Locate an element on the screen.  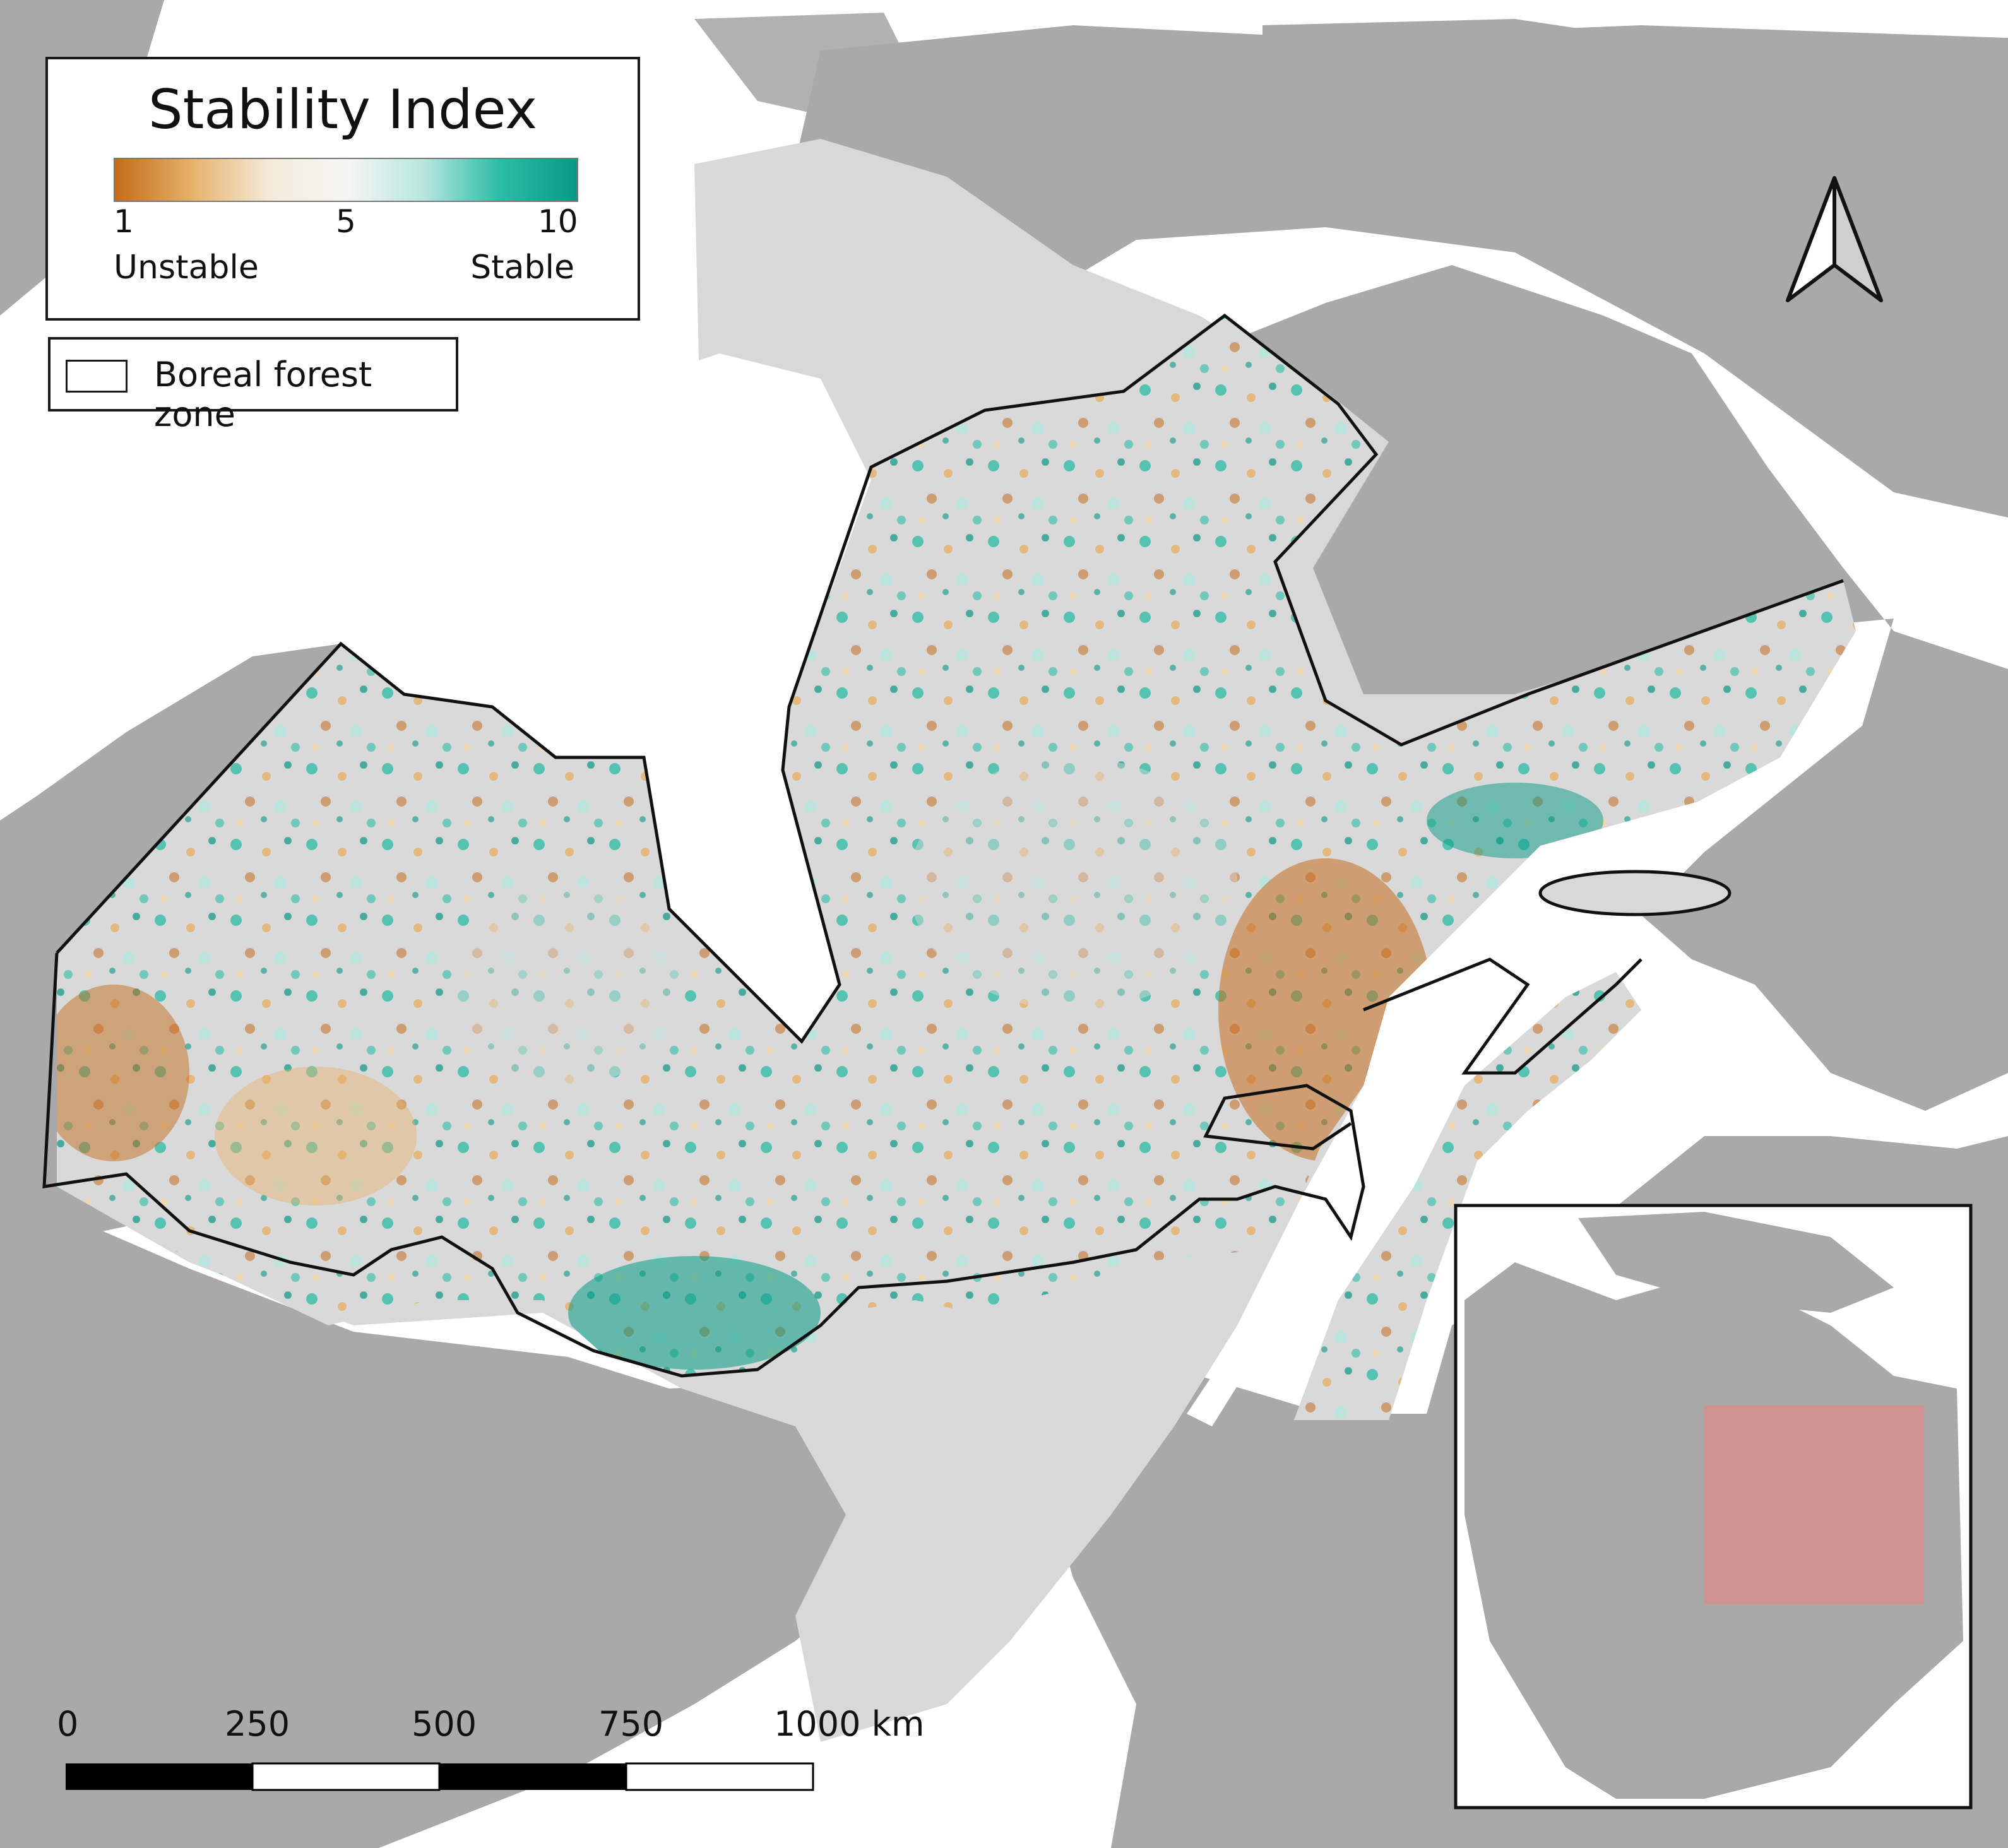
north-arrow-icon is located at coordinates (1834, 239).